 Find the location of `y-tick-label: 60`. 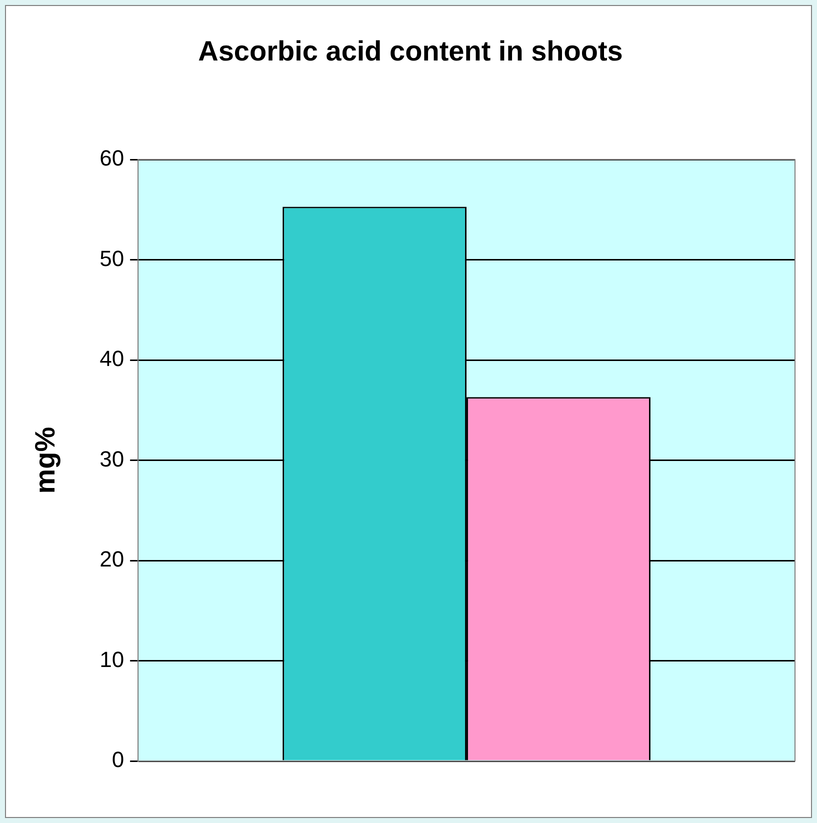

y-tick-label: 60 is located at coordinates (112, 158).